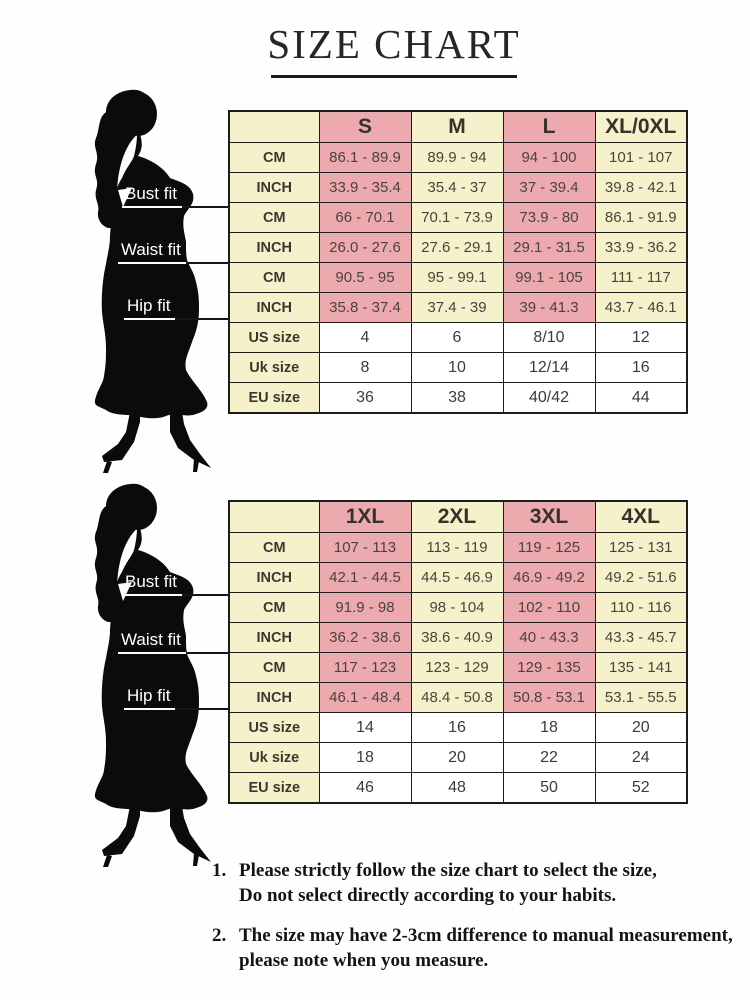 The width and height of the screenshot is (750, 1000). I want to click on column-header: XL/0XL, so click(641, 126).